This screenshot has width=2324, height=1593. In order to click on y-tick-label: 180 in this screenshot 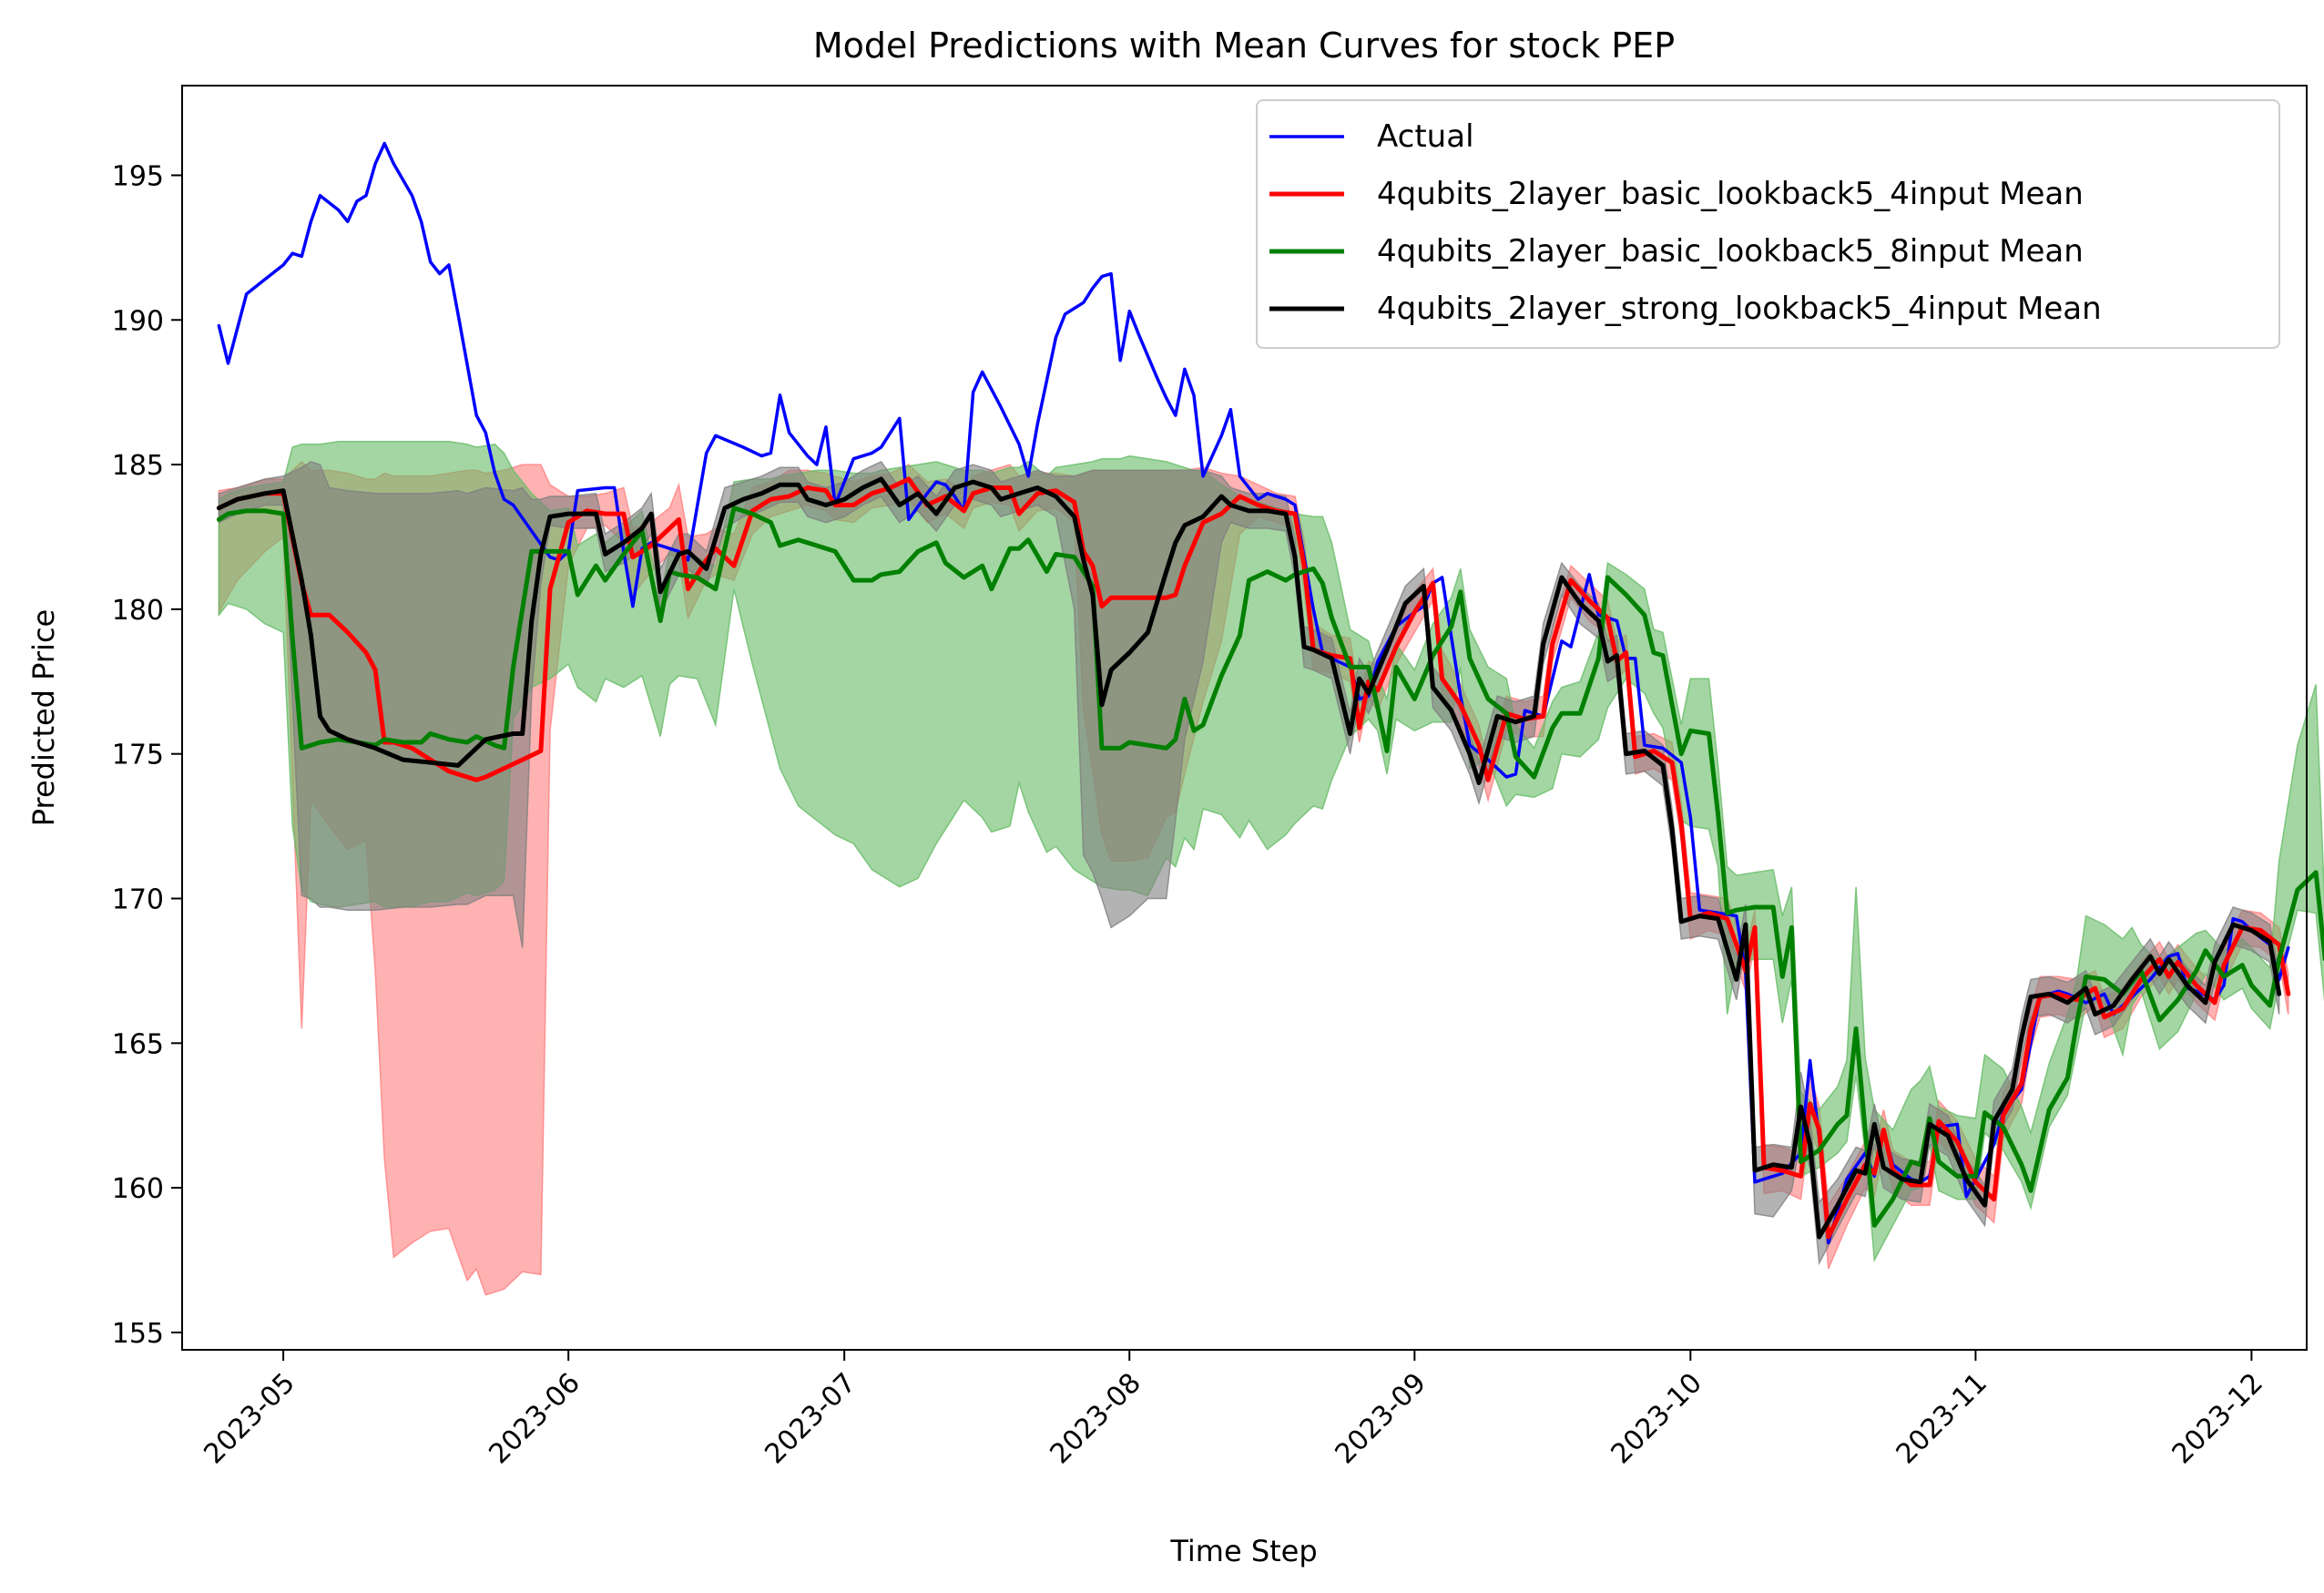, I will do `click(138, 611)`.